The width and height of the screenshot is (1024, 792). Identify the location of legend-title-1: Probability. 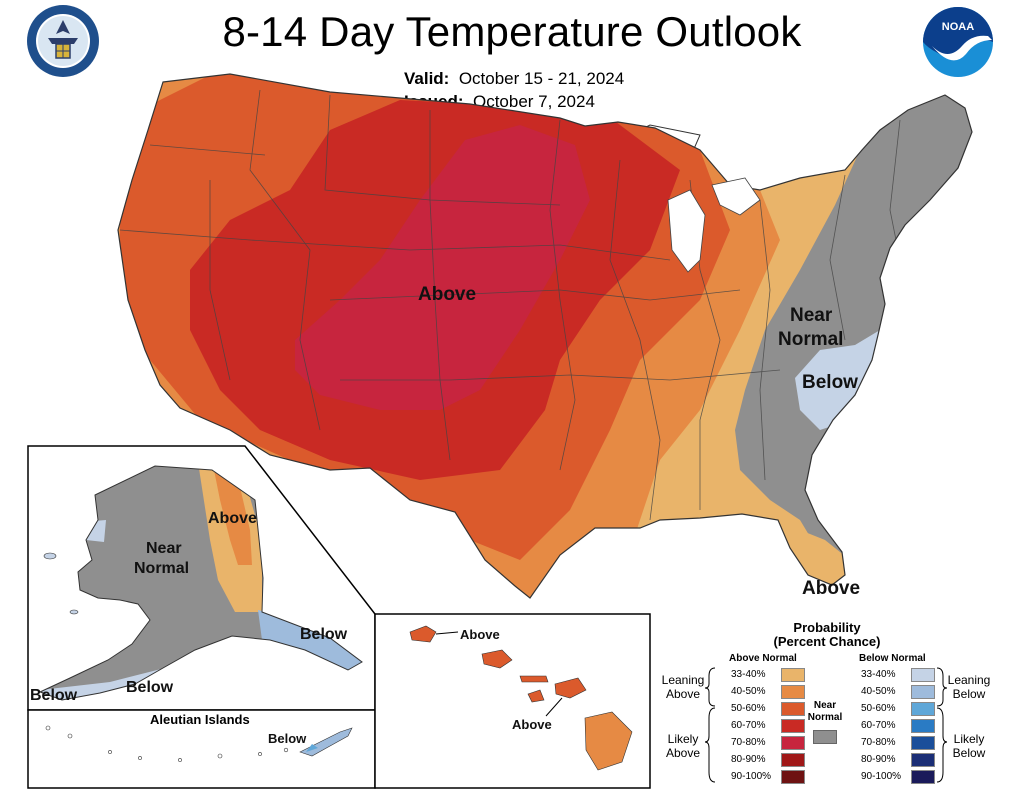
(827, 627).